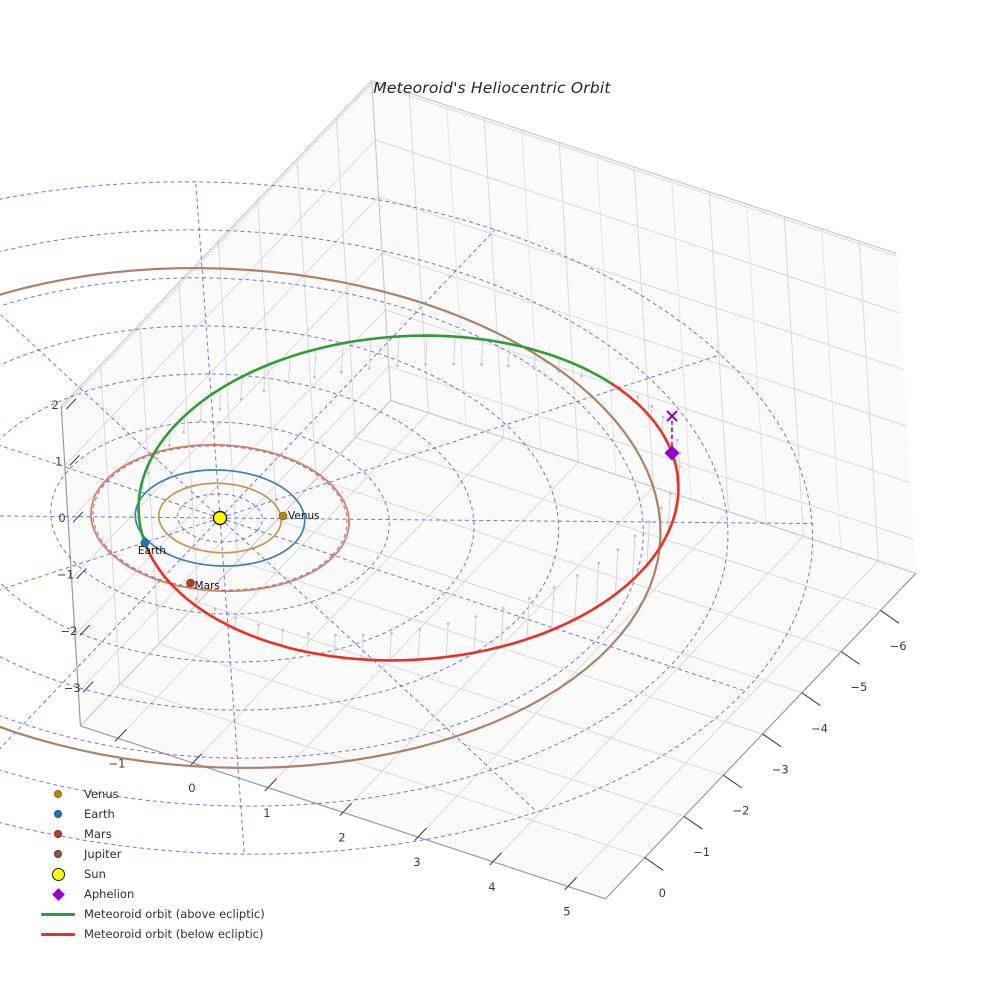 This screenshot has height=984, width=984. Describe the element at coordinates (98, 834) in the screenshot. I see `legend-label: Mars` at that location.